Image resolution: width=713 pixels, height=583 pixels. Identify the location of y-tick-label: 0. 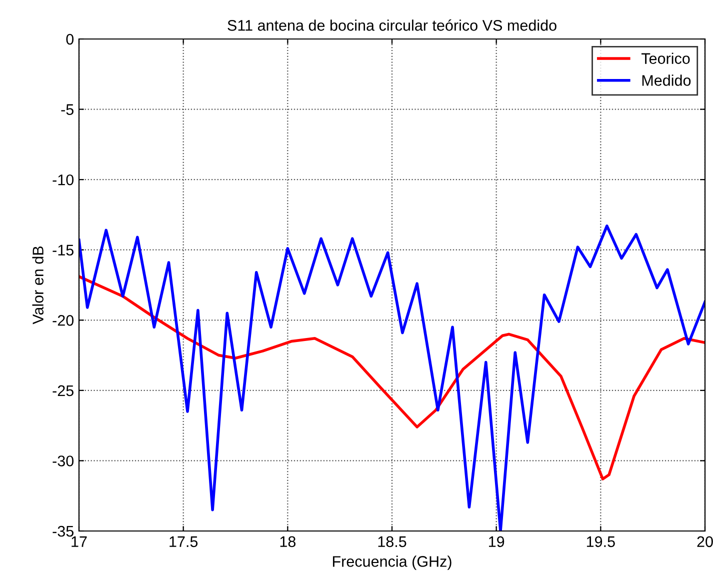
(70, 39).